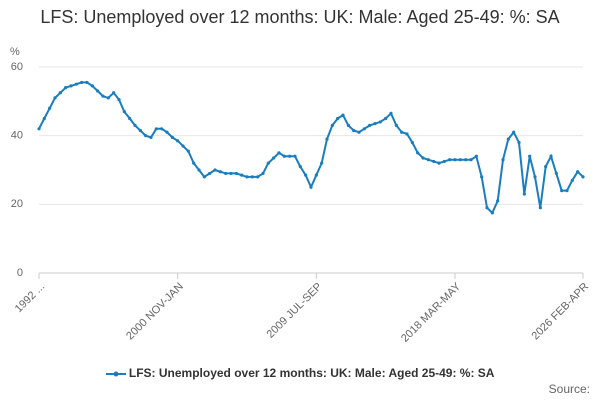  I want to click on x-tick-label: 2000 NOV-JAN, so click(155, 312).